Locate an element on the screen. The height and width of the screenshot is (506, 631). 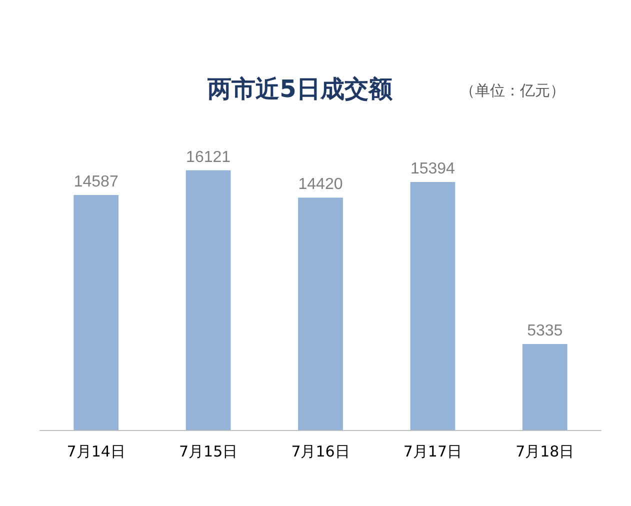
data-label: 5335 is located at coordinates (545, 331).